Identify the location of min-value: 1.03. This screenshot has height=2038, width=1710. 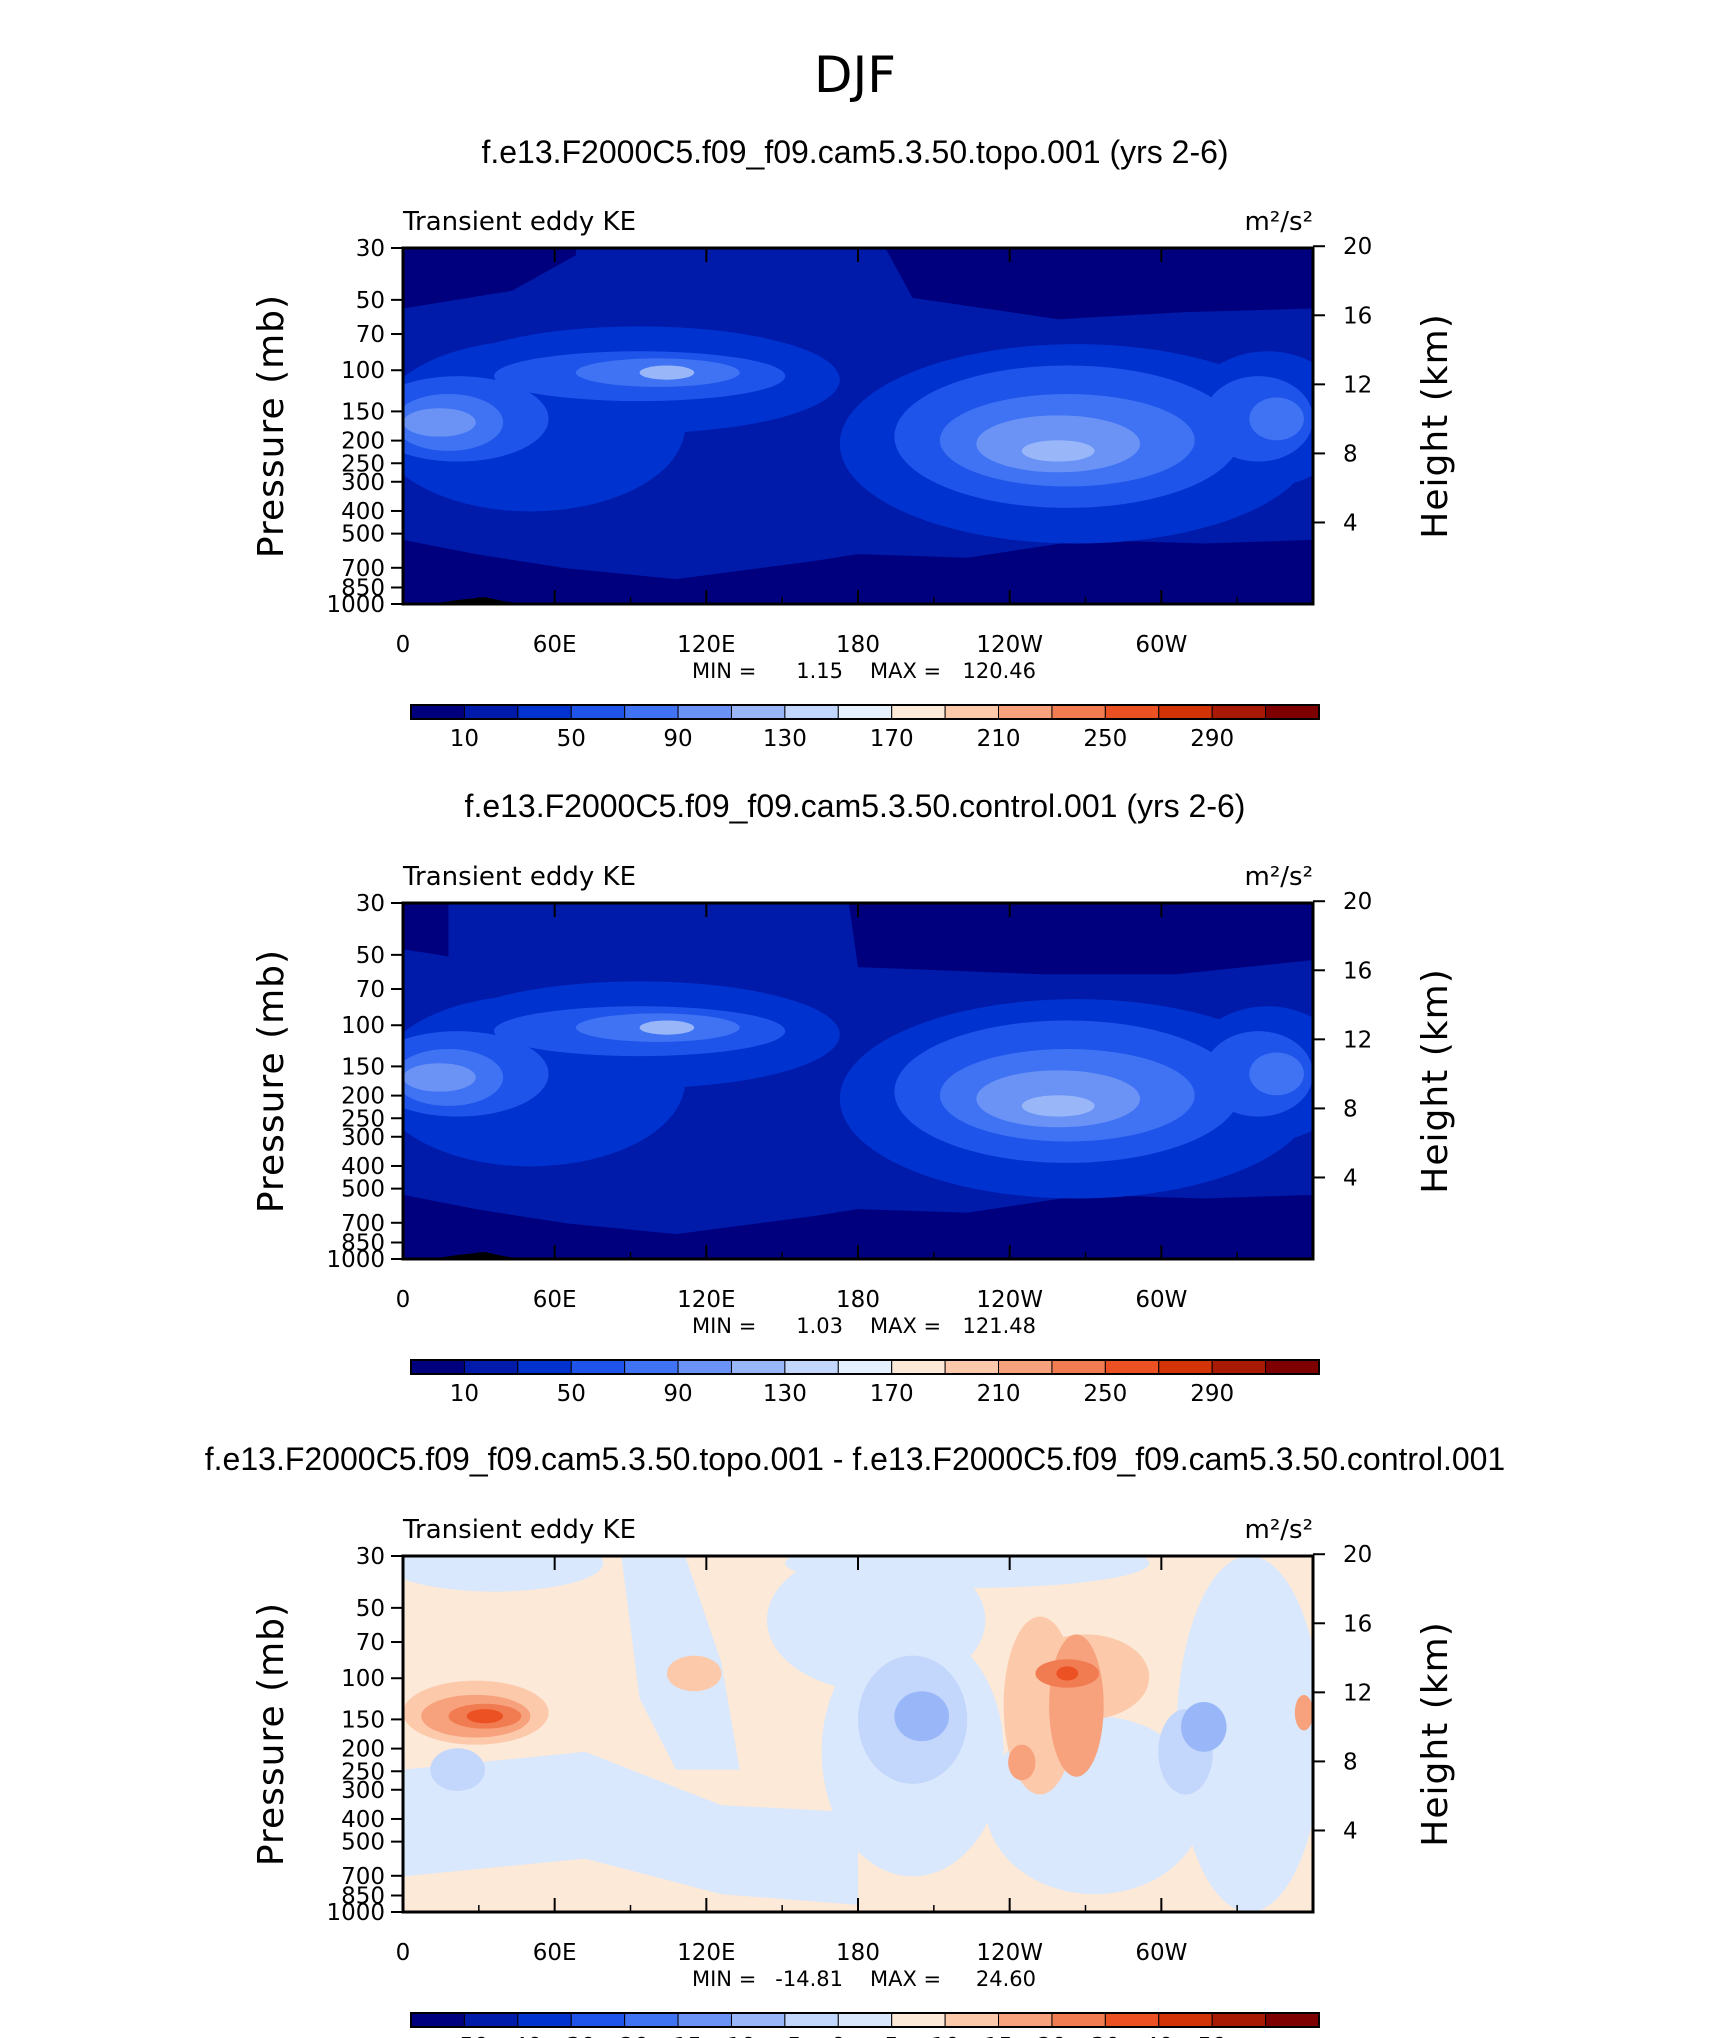
(819, 1326).